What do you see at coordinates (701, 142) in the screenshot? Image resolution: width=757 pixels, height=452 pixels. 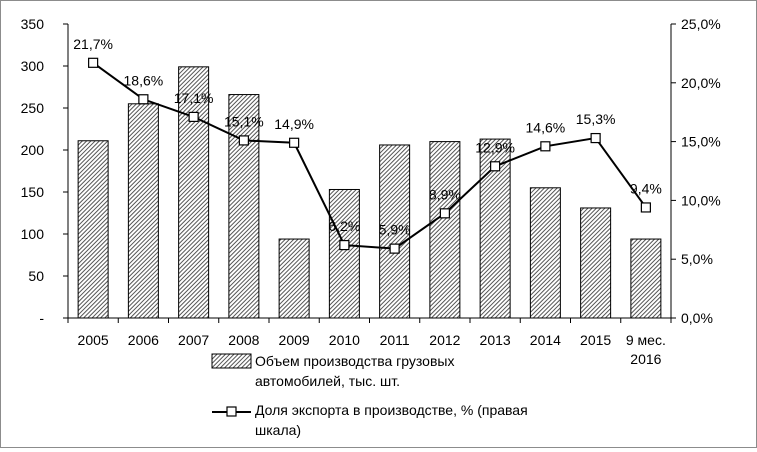 I see `right-tick-label: 15,0%` at bounding box center [701, 142].